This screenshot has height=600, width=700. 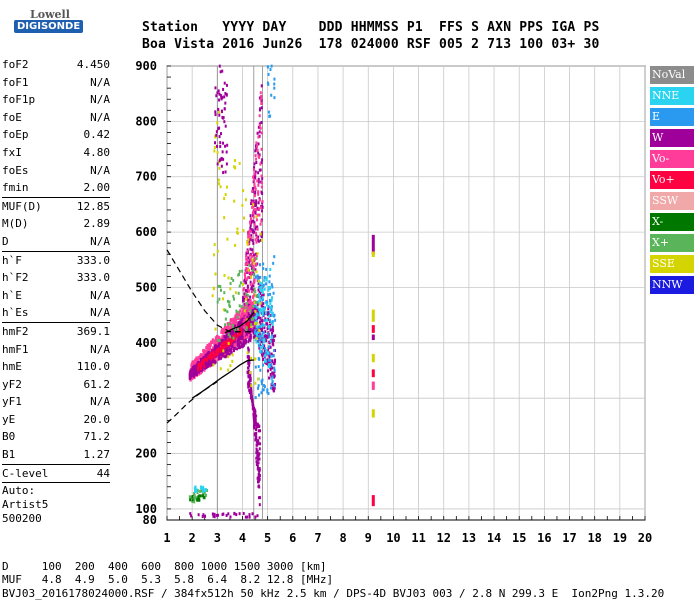 I want to click on param-name: h`F, so click(x=12, y=260).